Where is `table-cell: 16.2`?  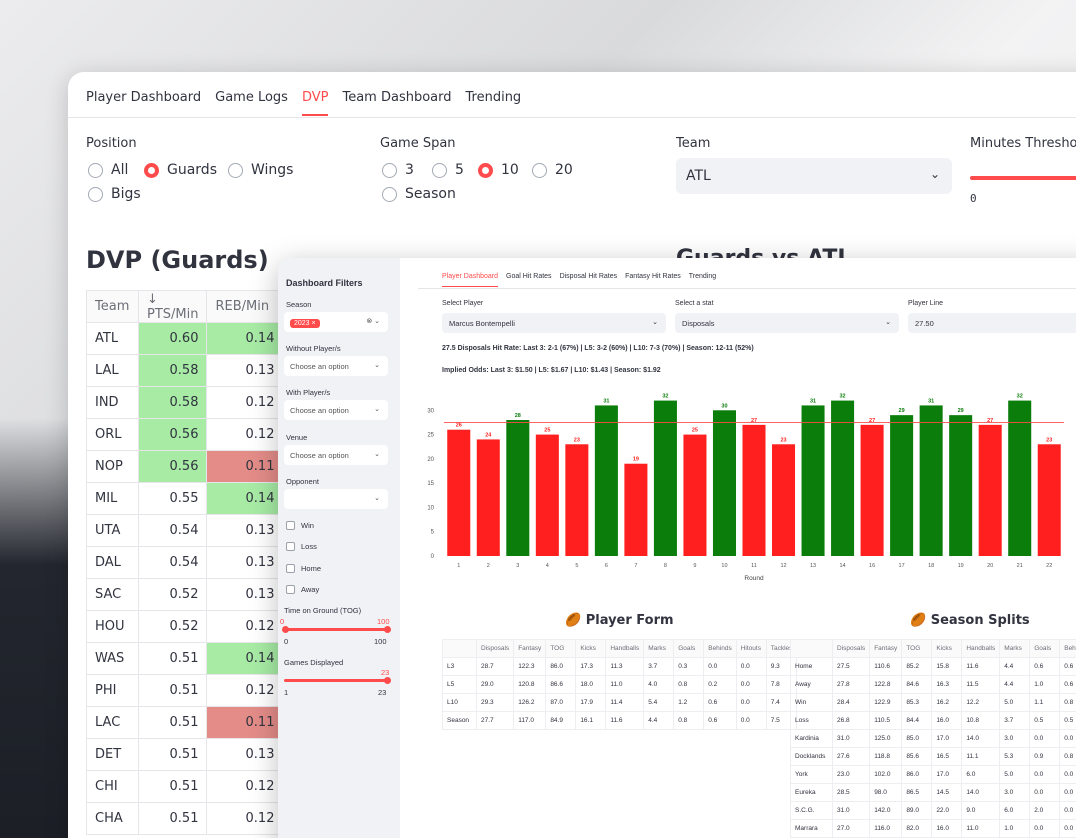
table-cell: 16.2 is located at coordinates (947, 702).